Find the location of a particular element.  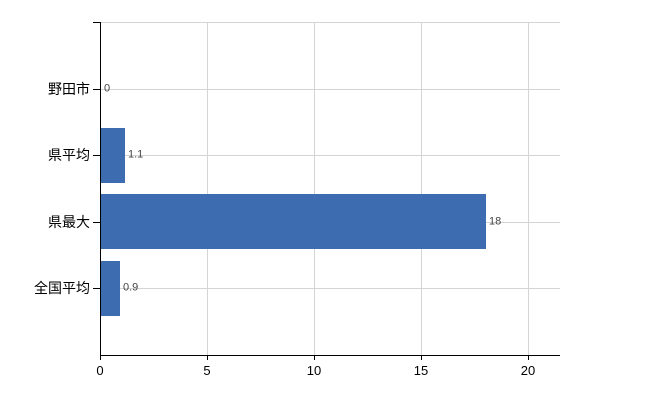

category-label: 全国平均 is located at coordinates (62, 288).